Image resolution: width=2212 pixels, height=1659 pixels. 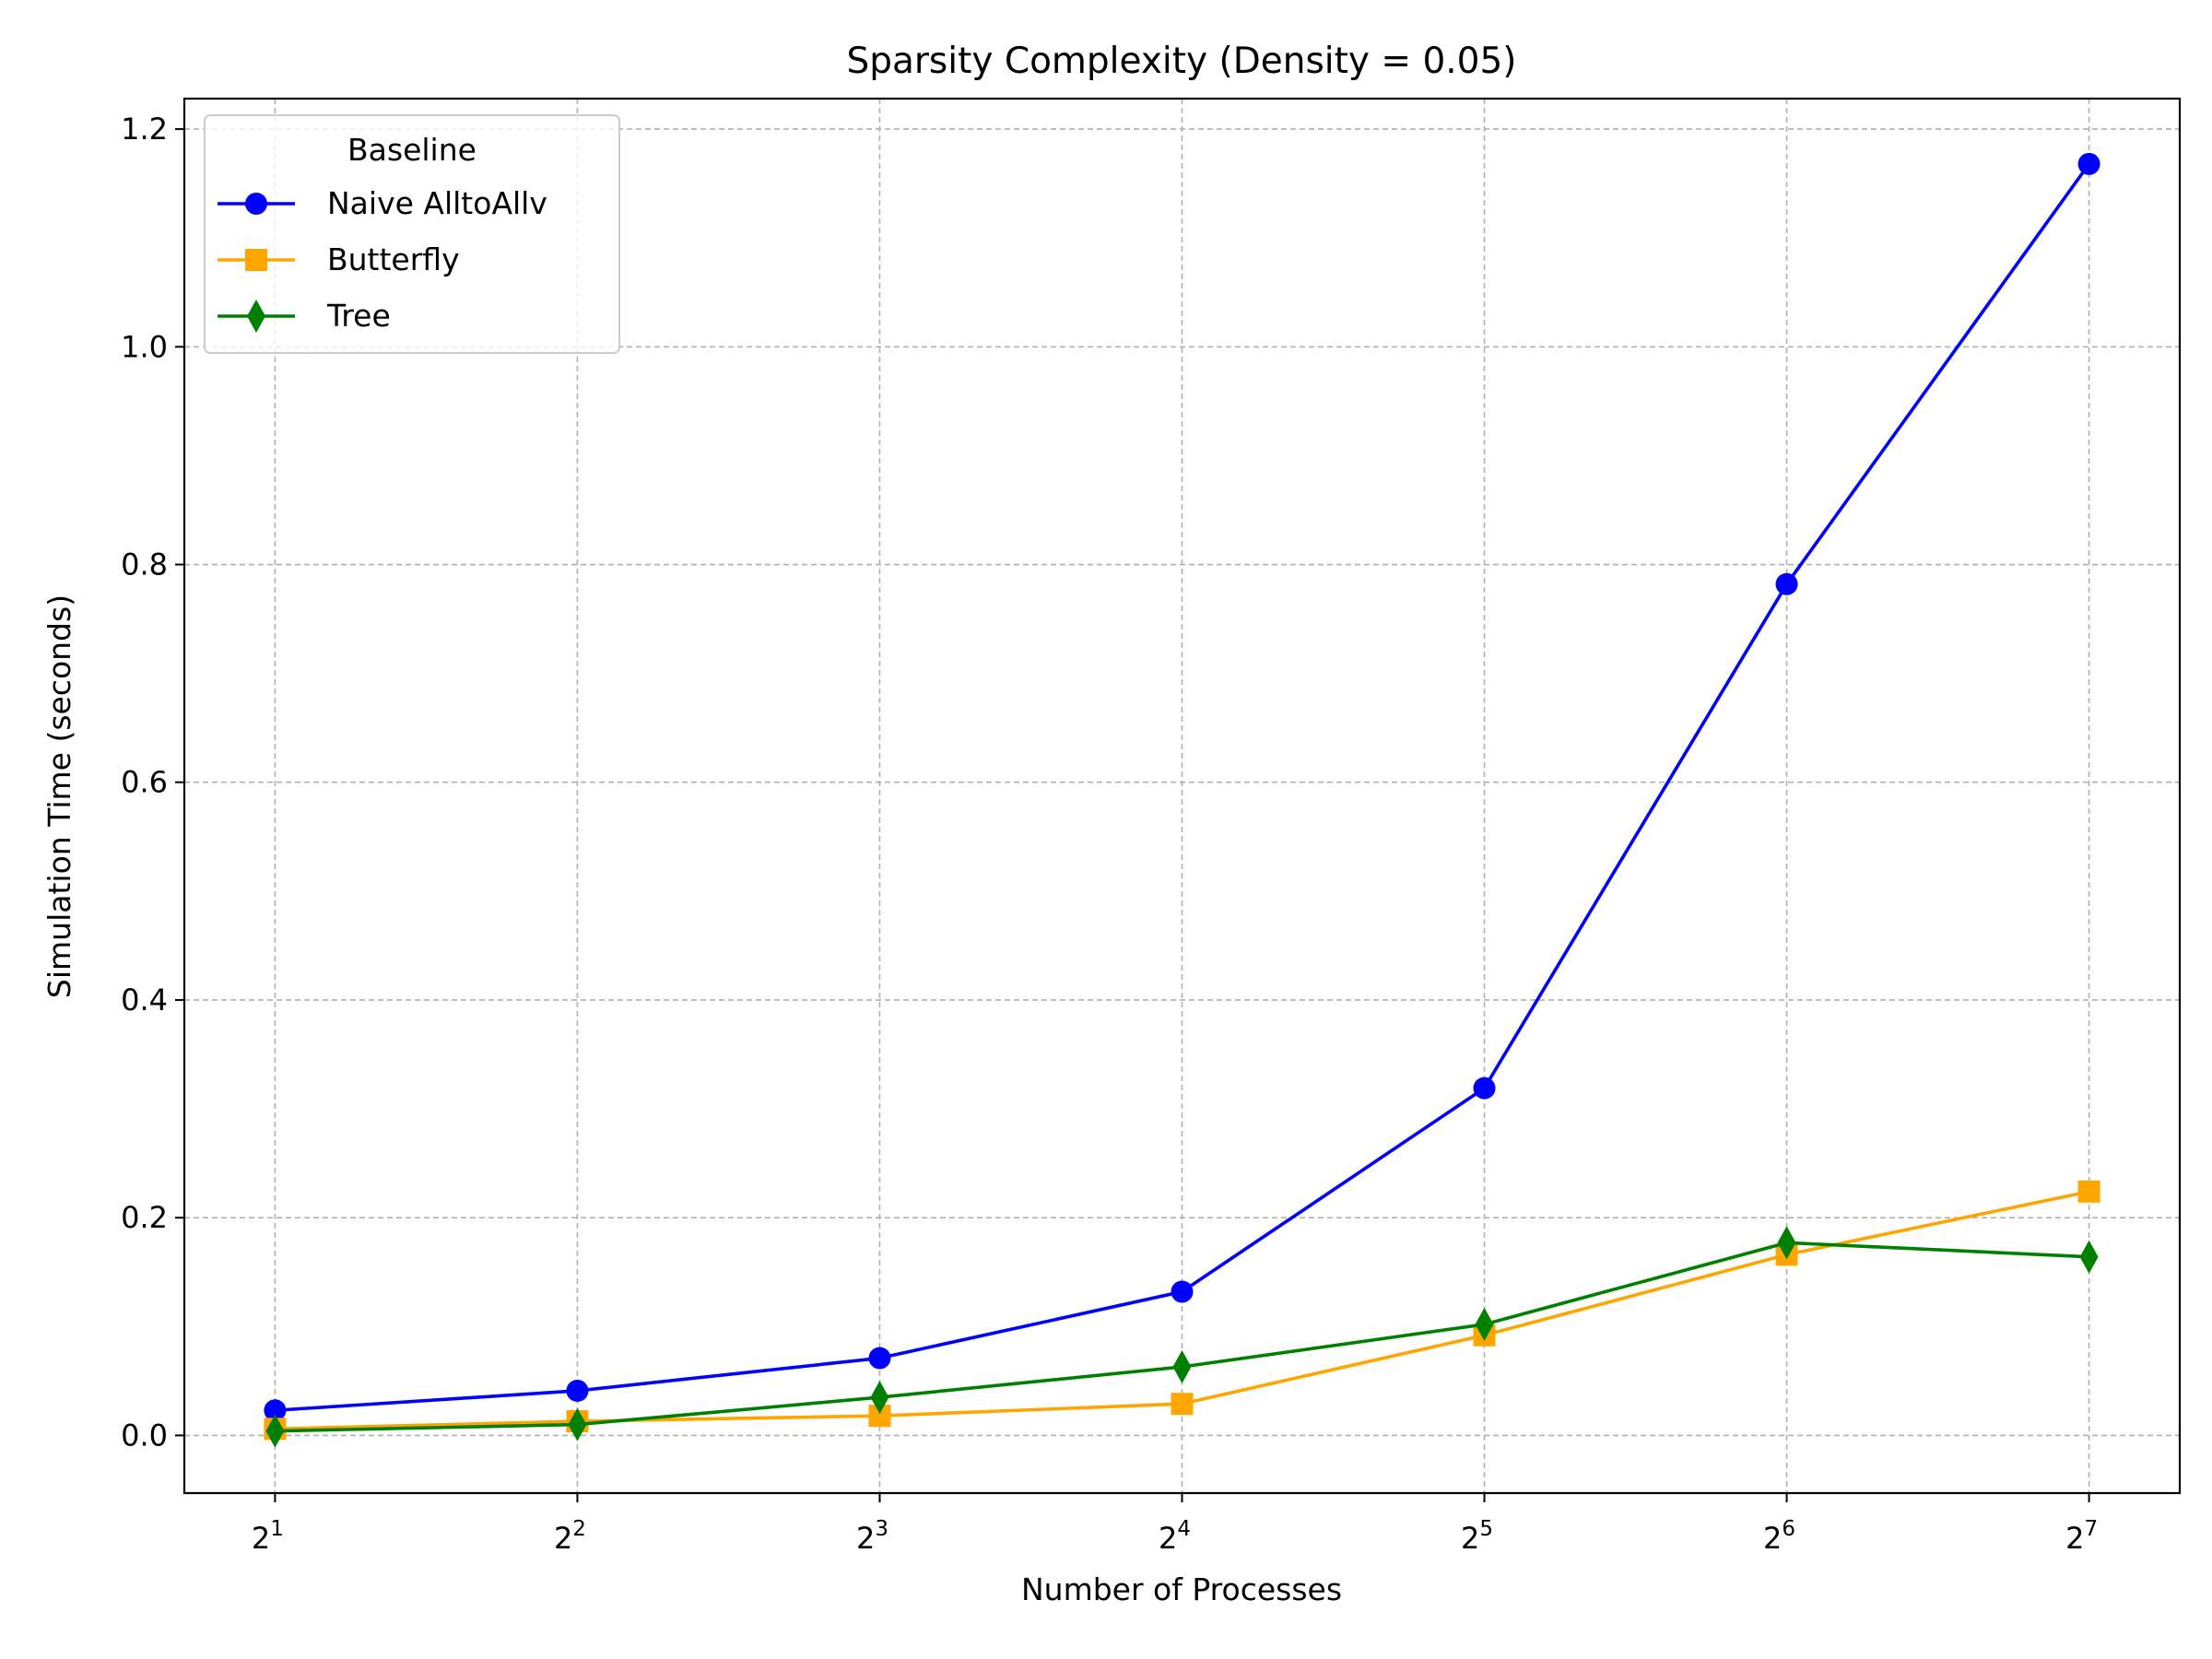 What do you see at coordinates (412, 150) in the screenshot?
I see `legend-title: Baseline` at bounding box center [412, 150].